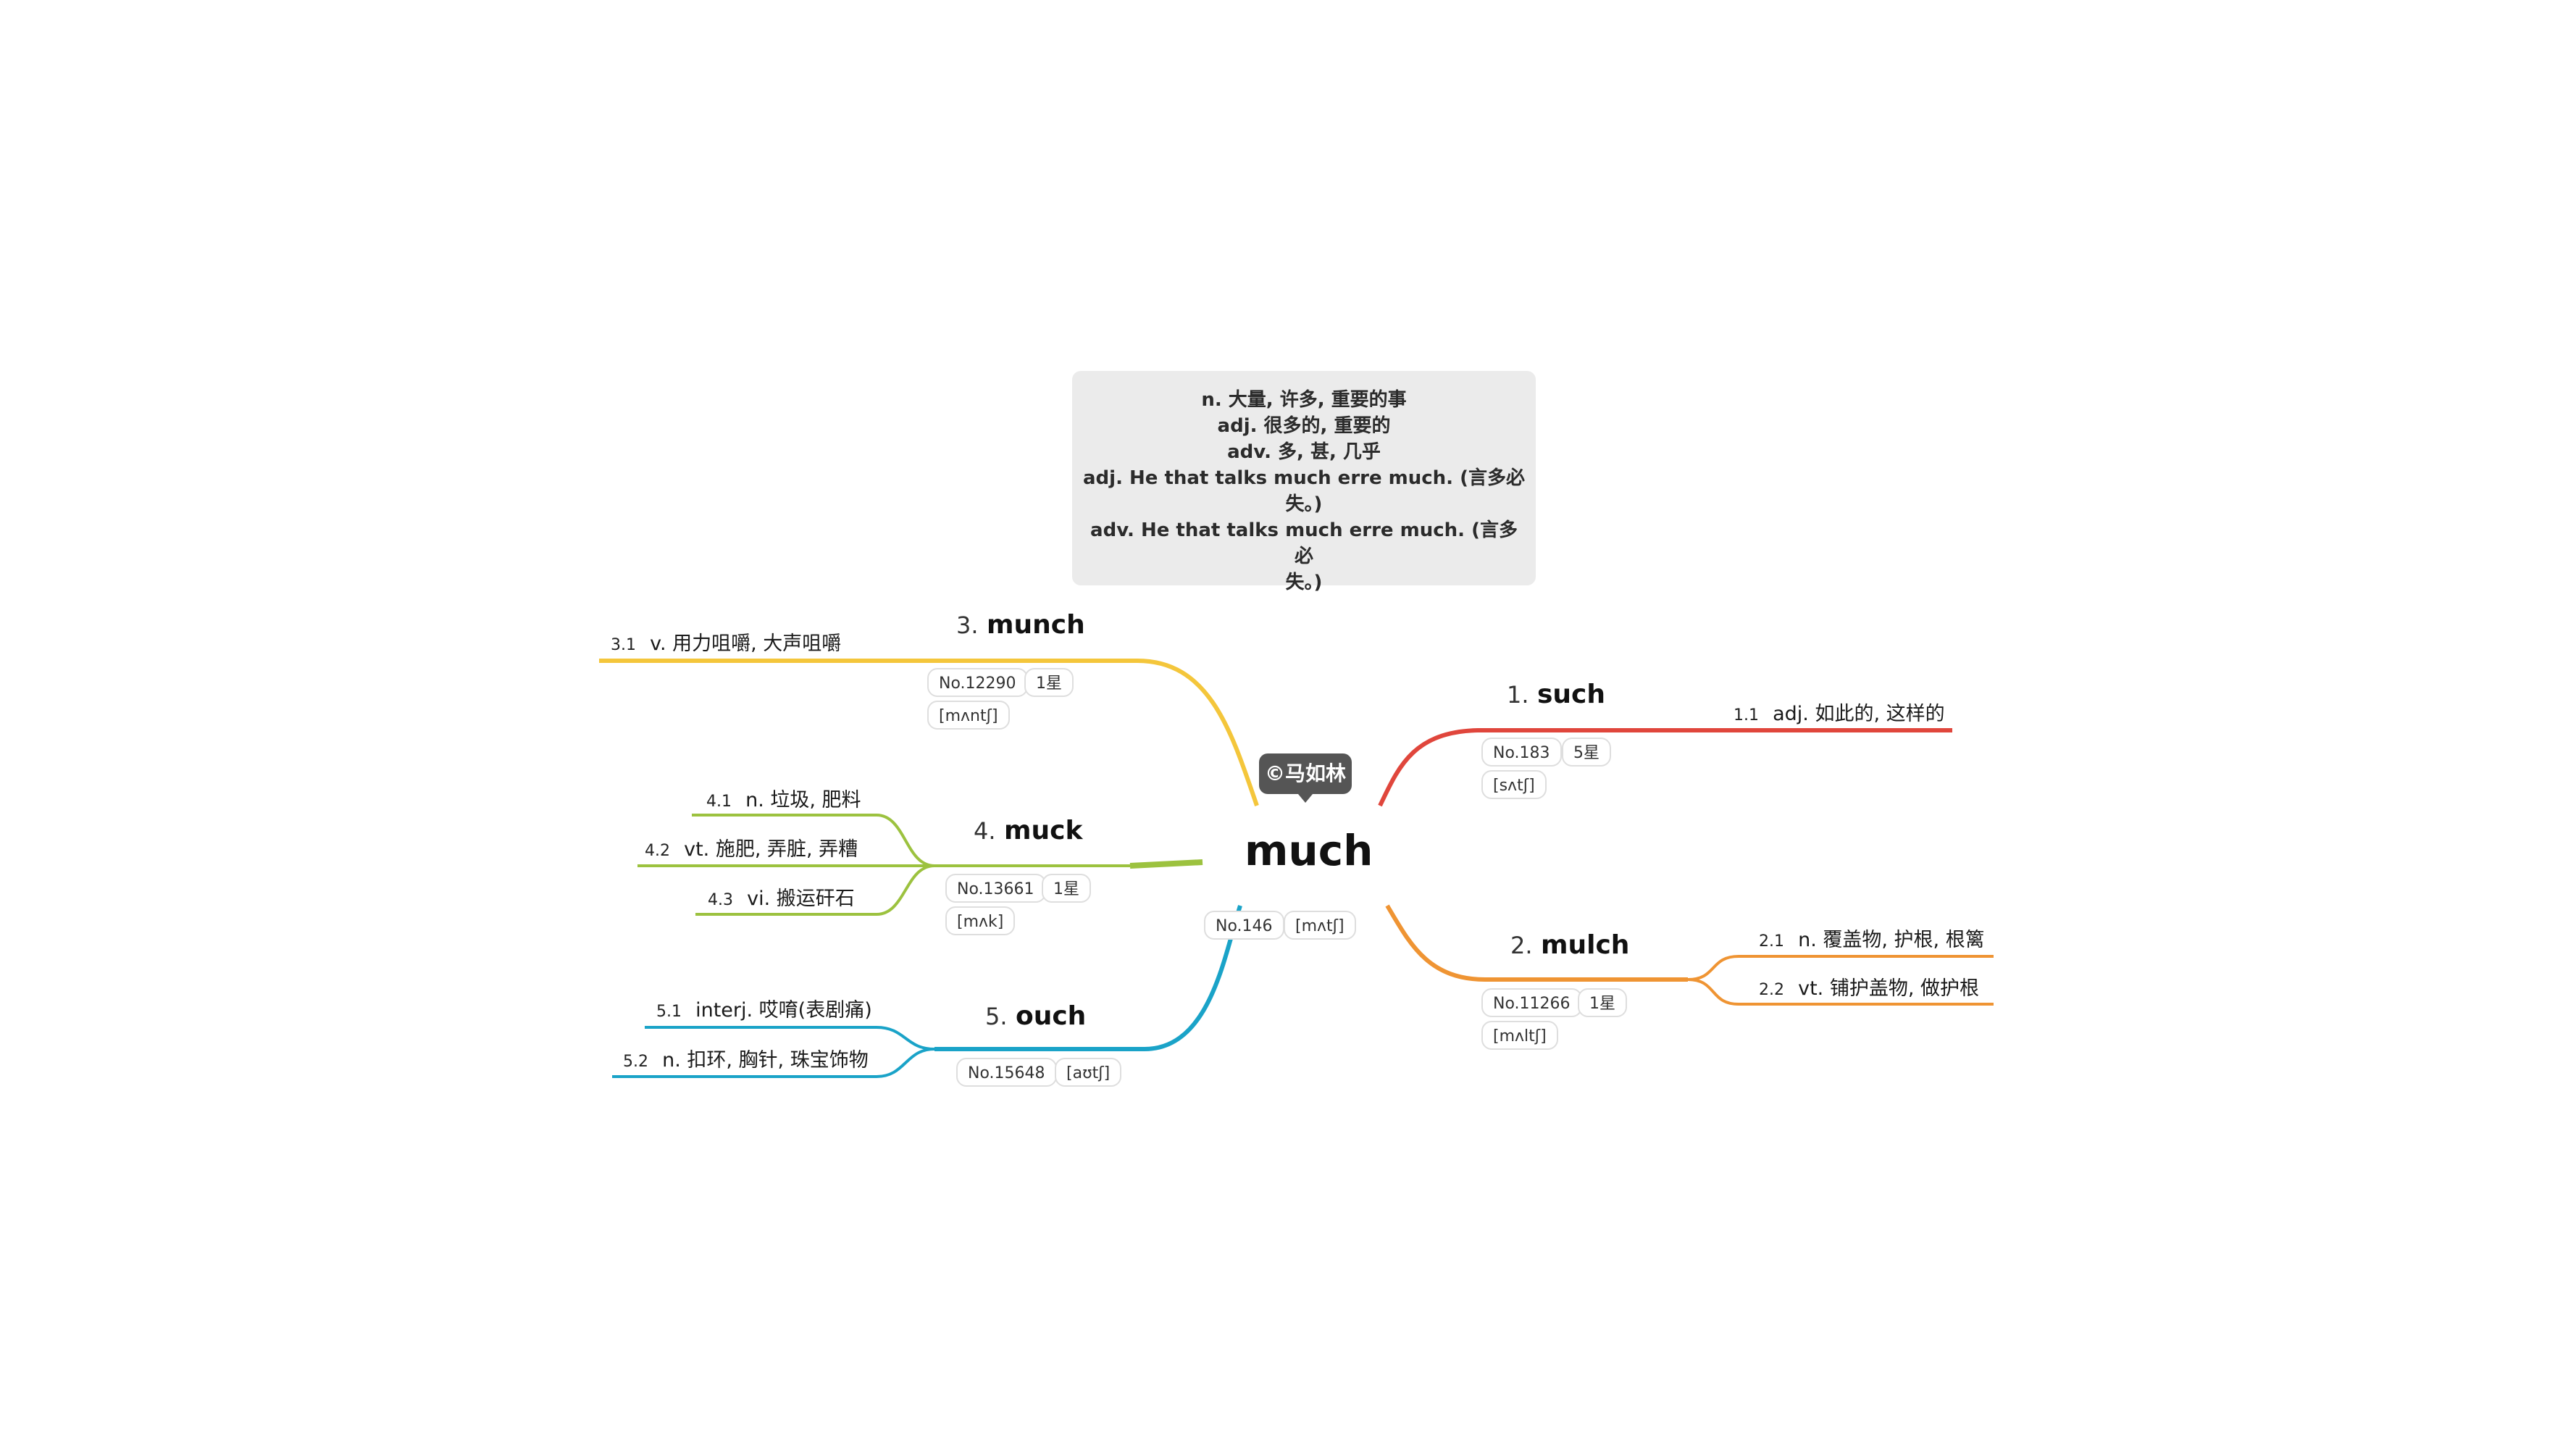 This screenshot has width=2576, height=1449. I want to click on sub-item: 5.1 interj. 哎唷(表剧痛), so click(764, 1008).